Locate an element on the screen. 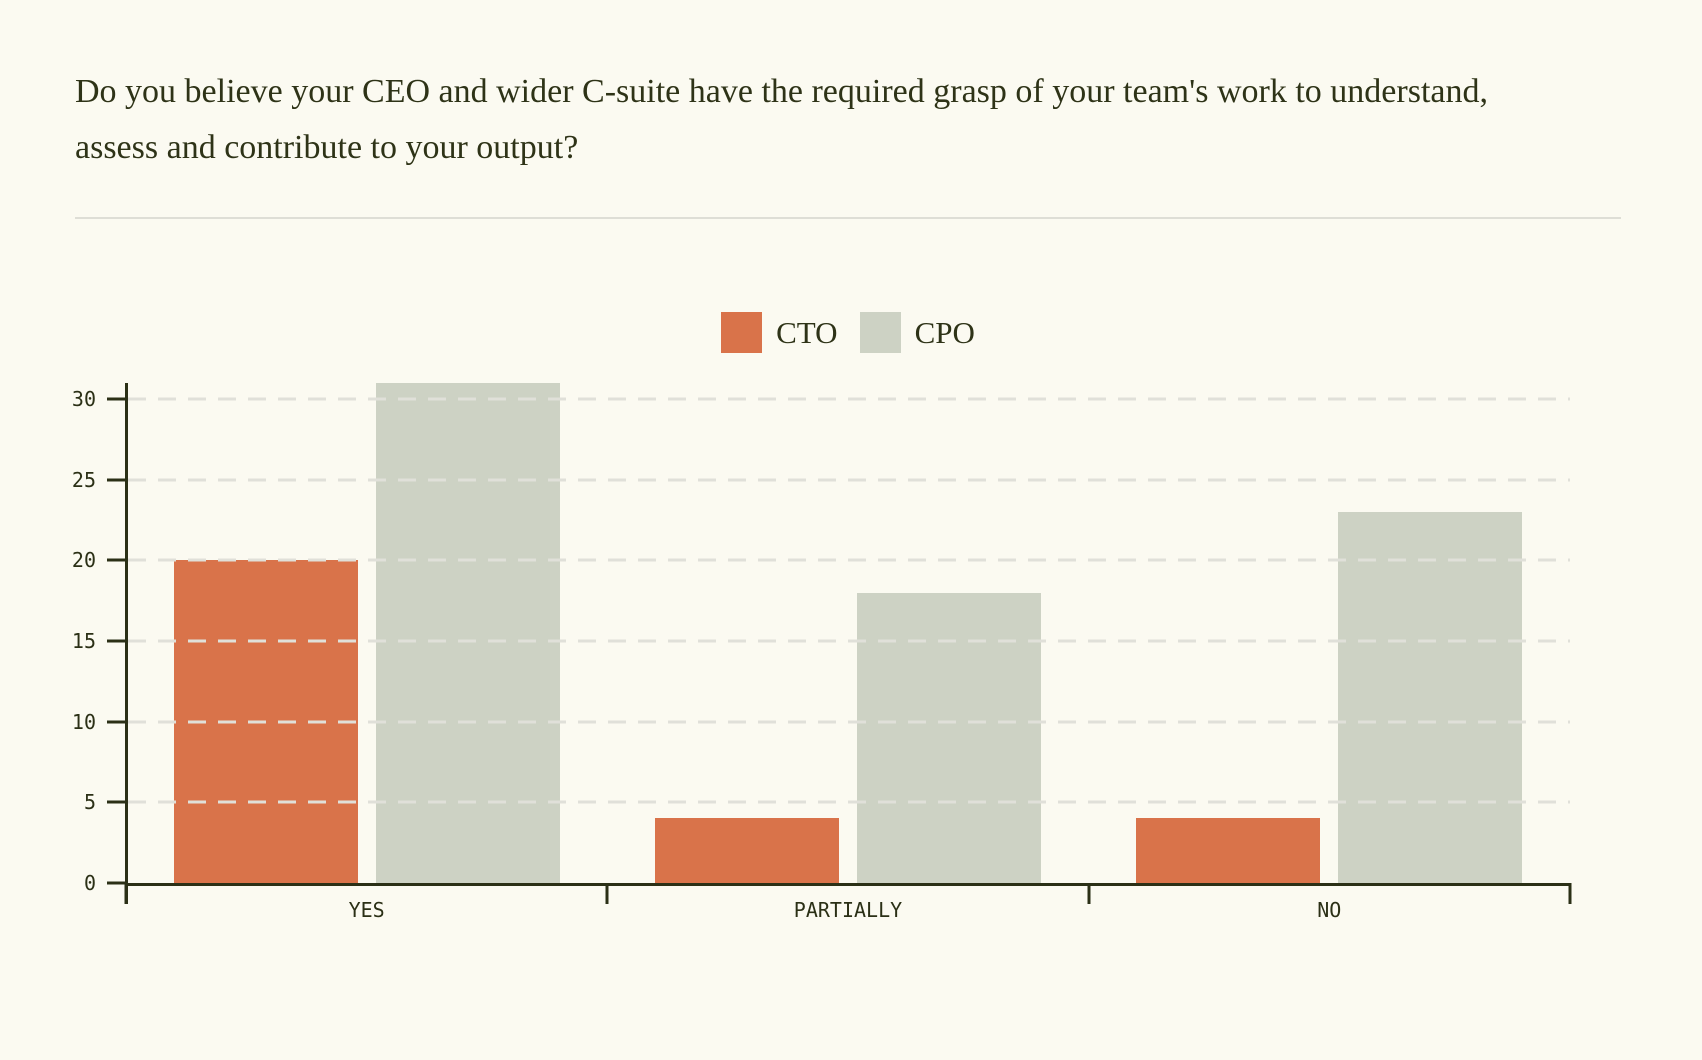  legend-label-cto: CTO is located at coordinates (807, 332).